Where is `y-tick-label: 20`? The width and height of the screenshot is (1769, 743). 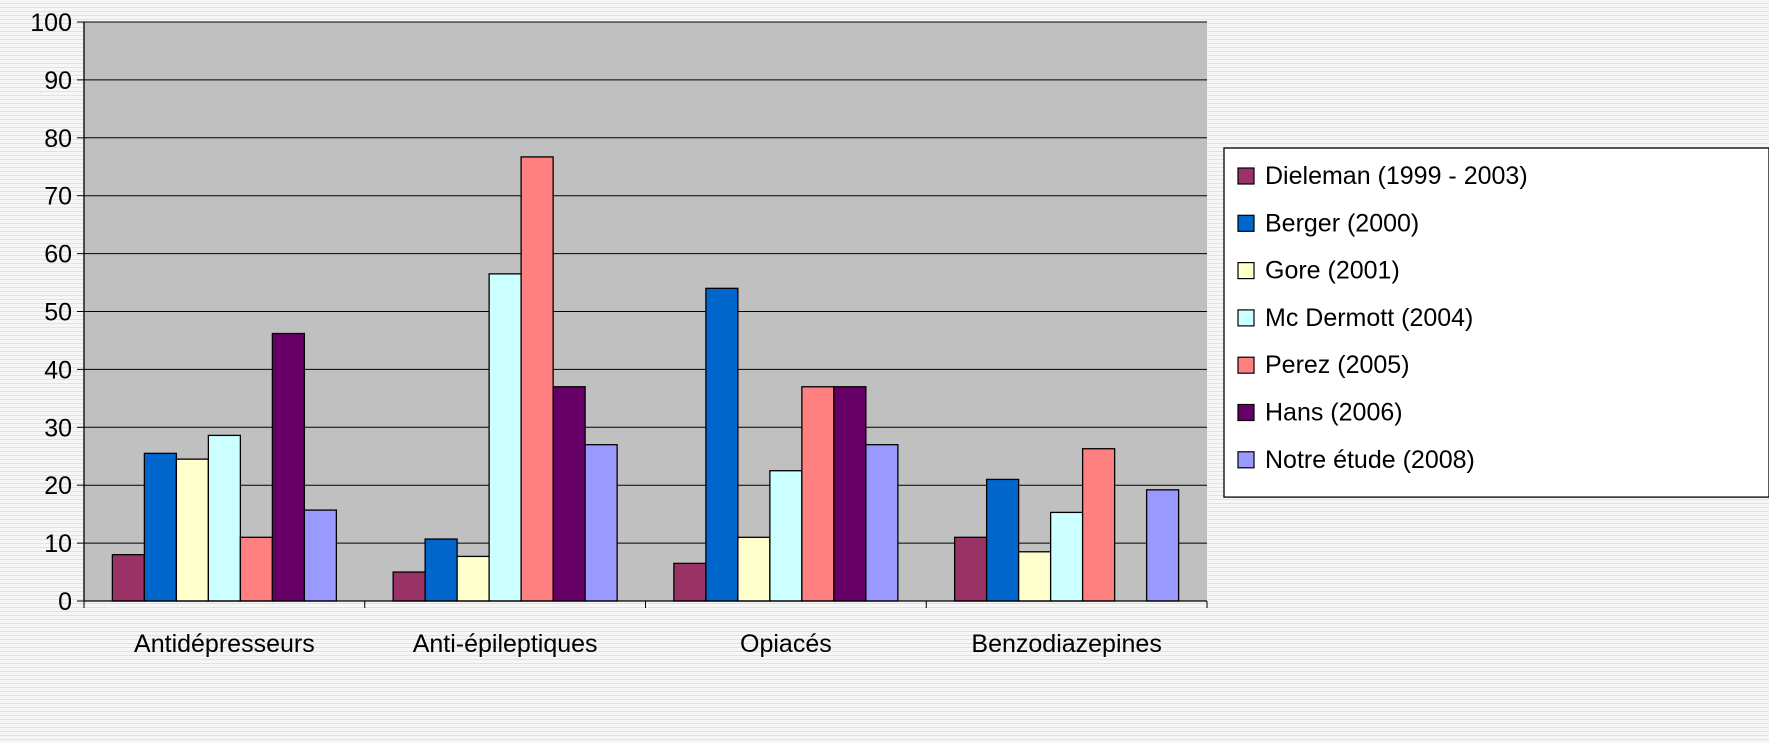
y-tick-label: 20 is located at coordinates (58, 486).